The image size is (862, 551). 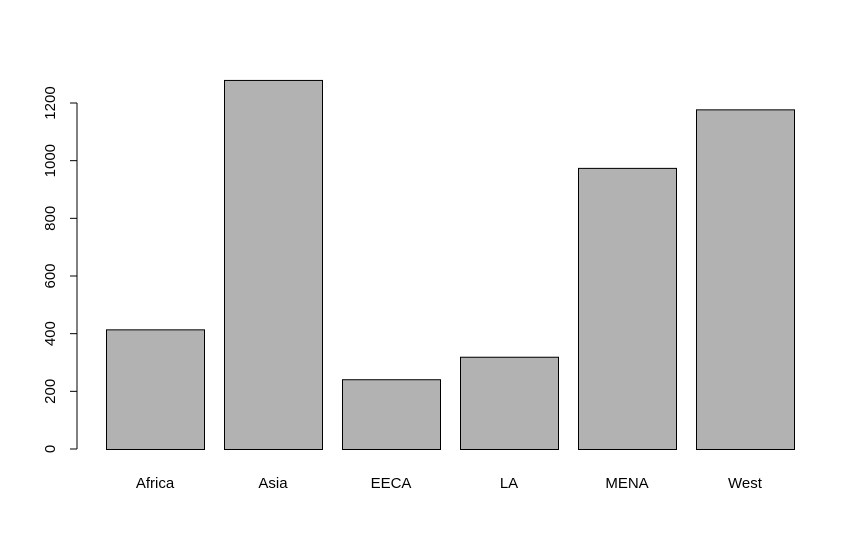 What do you see at coordinates (391, 414) in the screenshot?
I see `bar-eeca` at bounding box center [391, 414].